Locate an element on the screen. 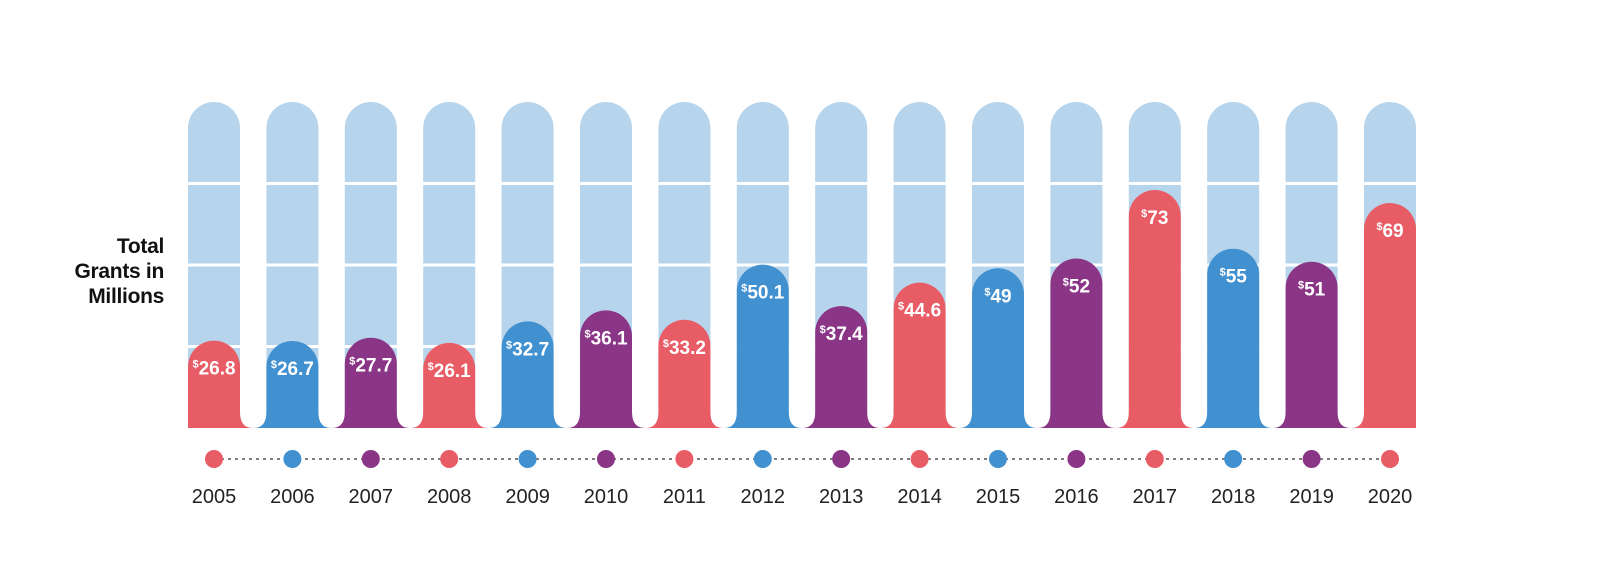 This screenshot has height=570, width=1600. timeline-dot-2010 is located at coordinates (606, 459).